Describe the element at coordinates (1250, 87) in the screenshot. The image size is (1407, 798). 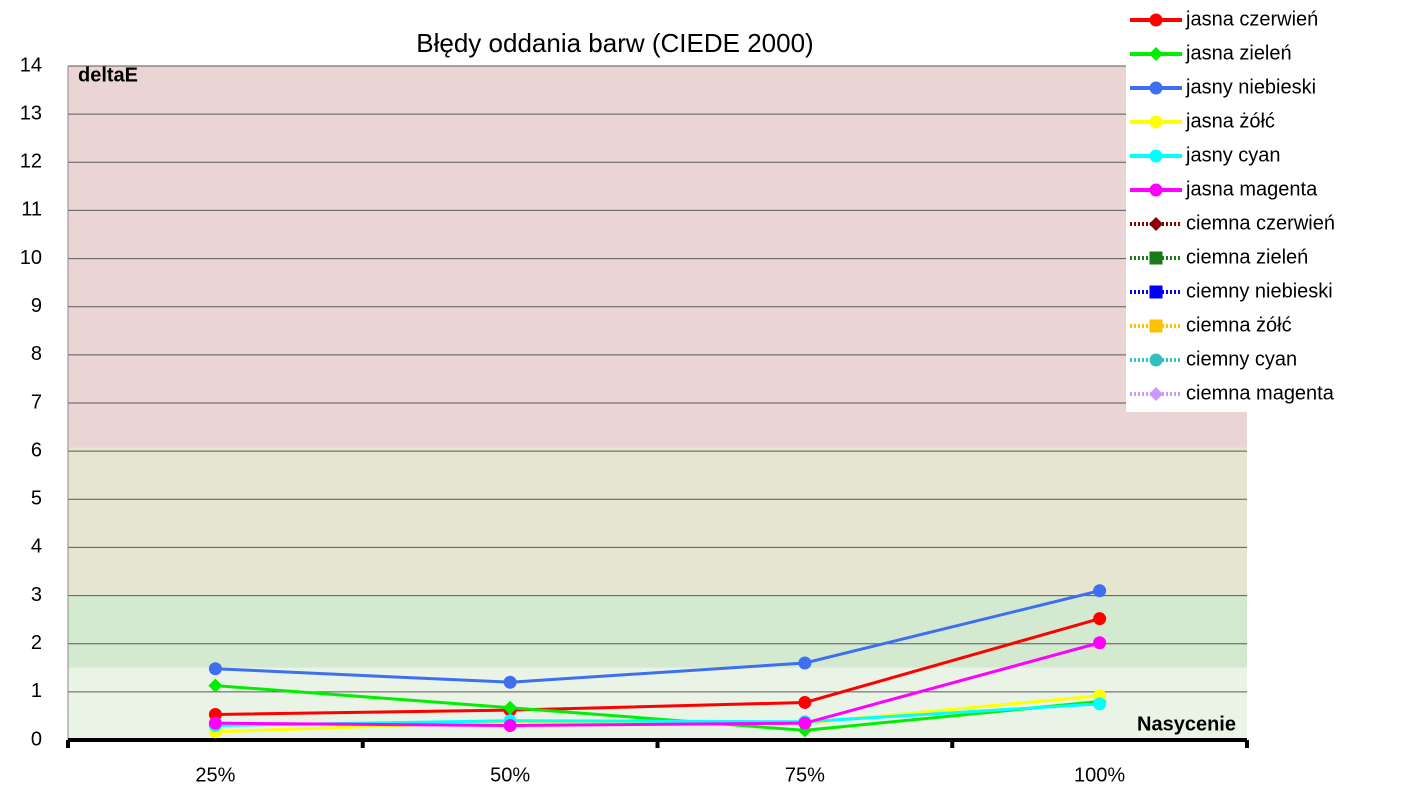
I see `legend-label: jasny niebieski` at that location.